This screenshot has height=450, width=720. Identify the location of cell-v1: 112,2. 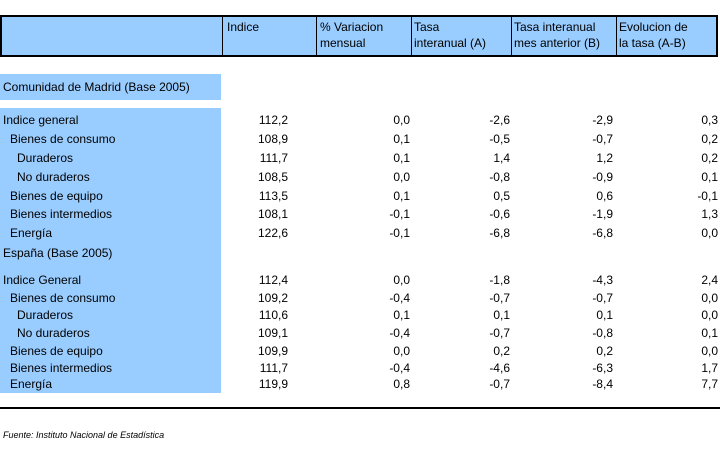
(273, 120).